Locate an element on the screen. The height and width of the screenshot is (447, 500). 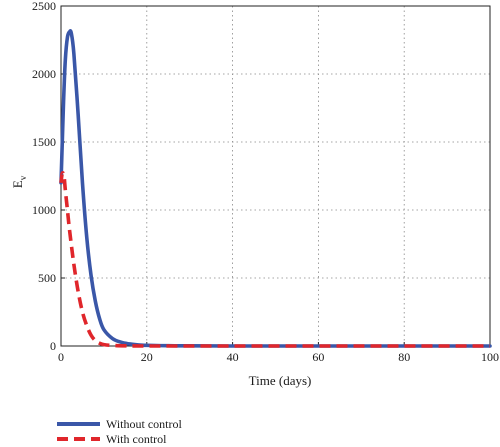
y-tick-label: 0 is located at coordinates (53, 346).